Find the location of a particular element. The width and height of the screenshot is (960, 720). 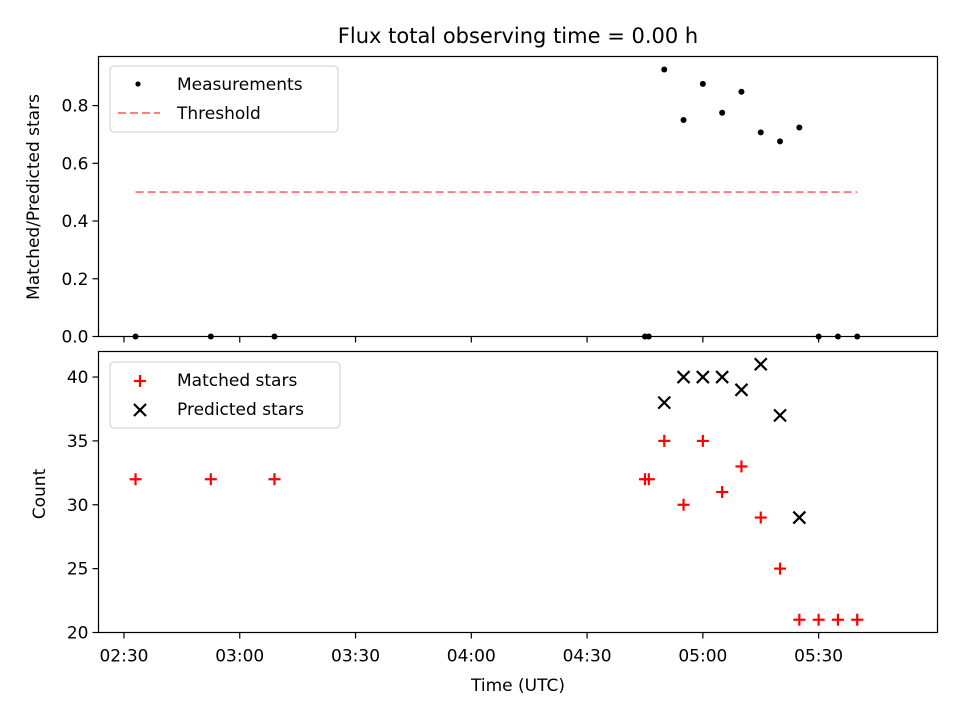

bottom-y-tick-label: 30 is located at coordinates (78, 506).